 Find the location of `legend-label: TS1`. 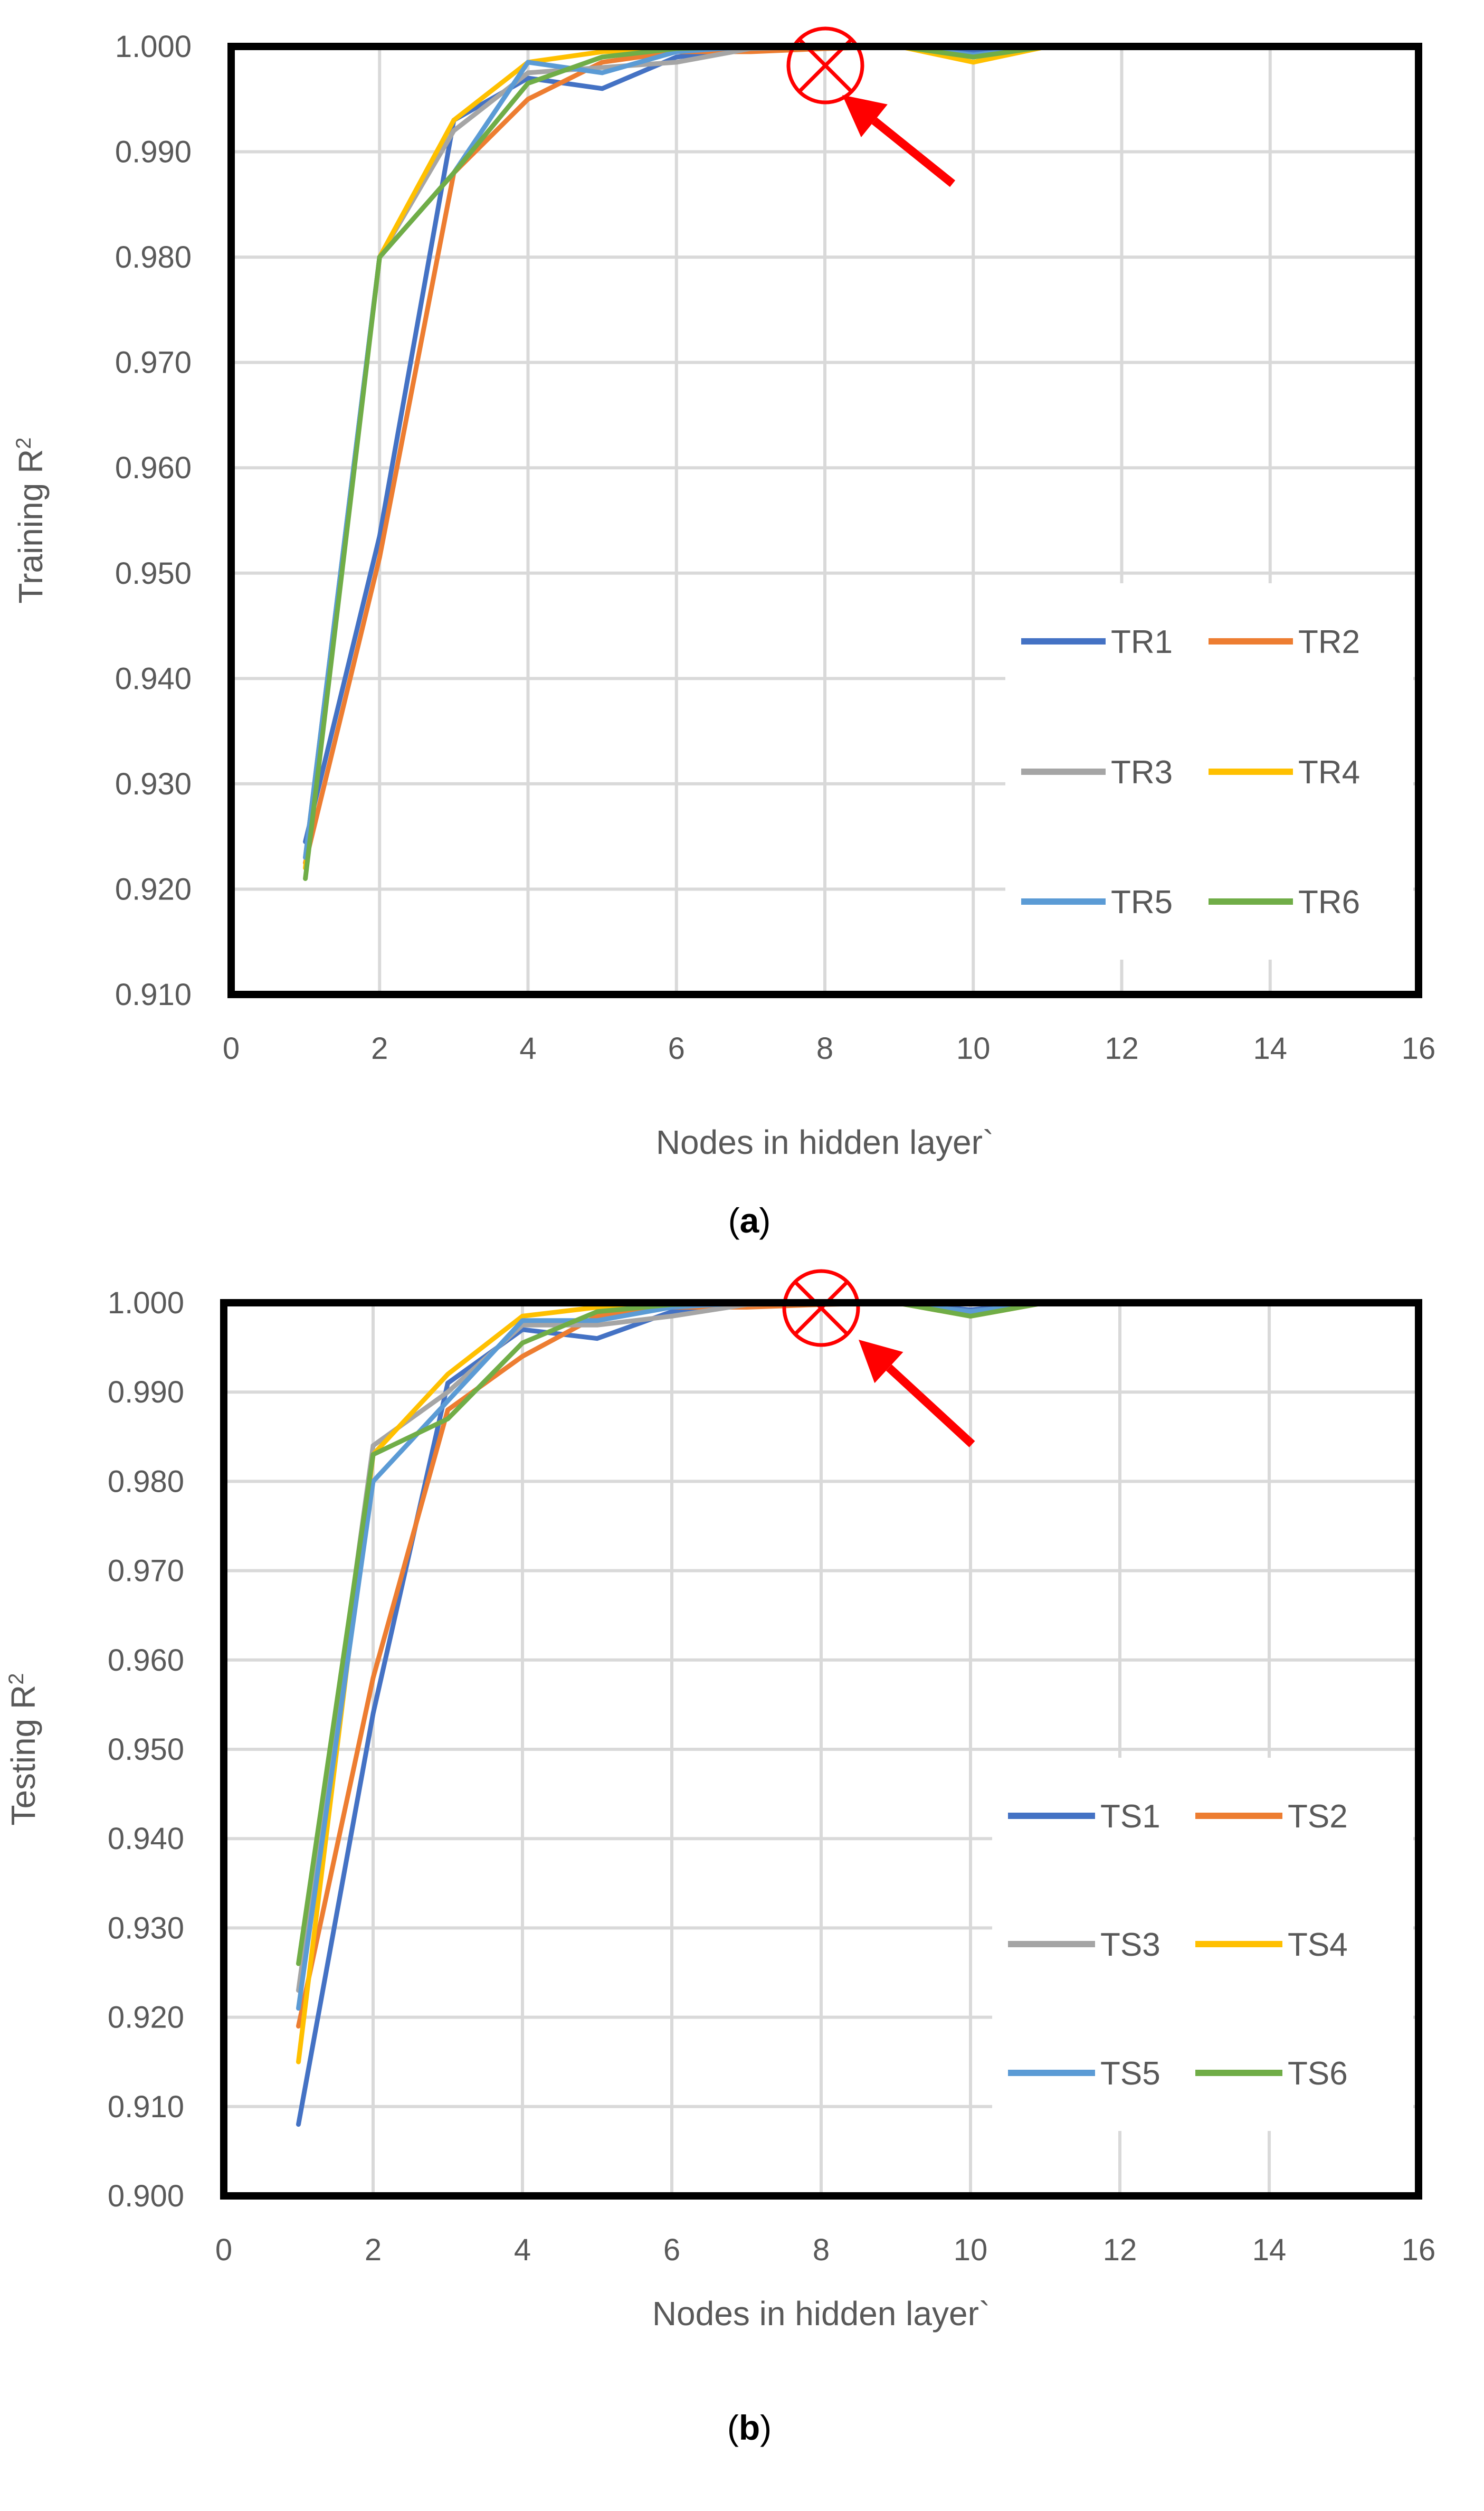

legend-label: TS1 is located at coordinates (1130, 1817).